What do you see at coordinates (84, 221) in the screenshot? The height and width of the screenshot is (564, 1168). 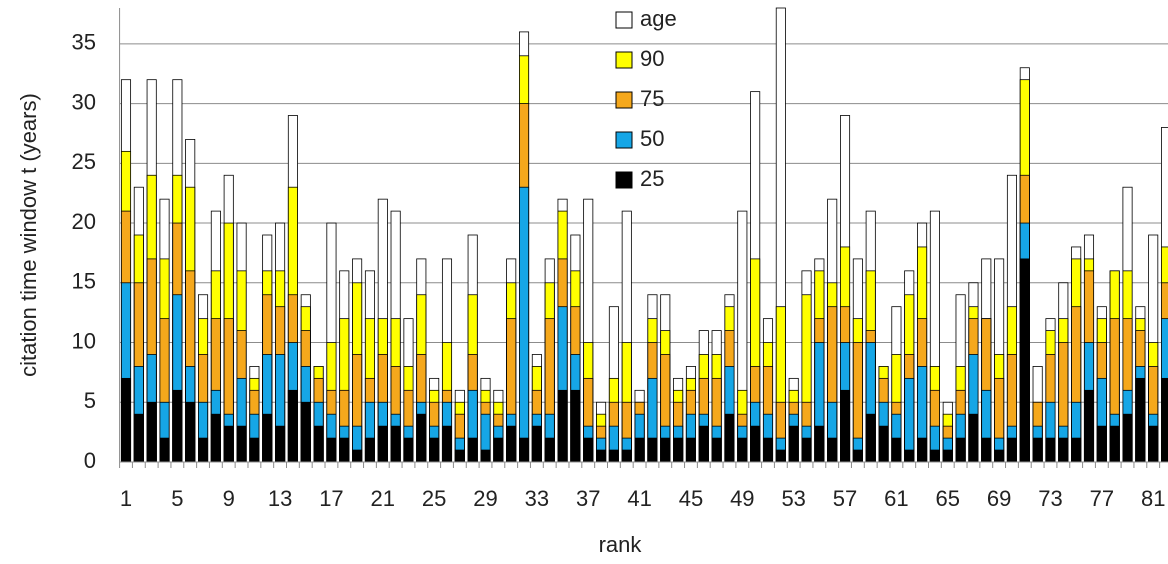 I see `y-tick-label: 20` at bounding box center [84, 221].